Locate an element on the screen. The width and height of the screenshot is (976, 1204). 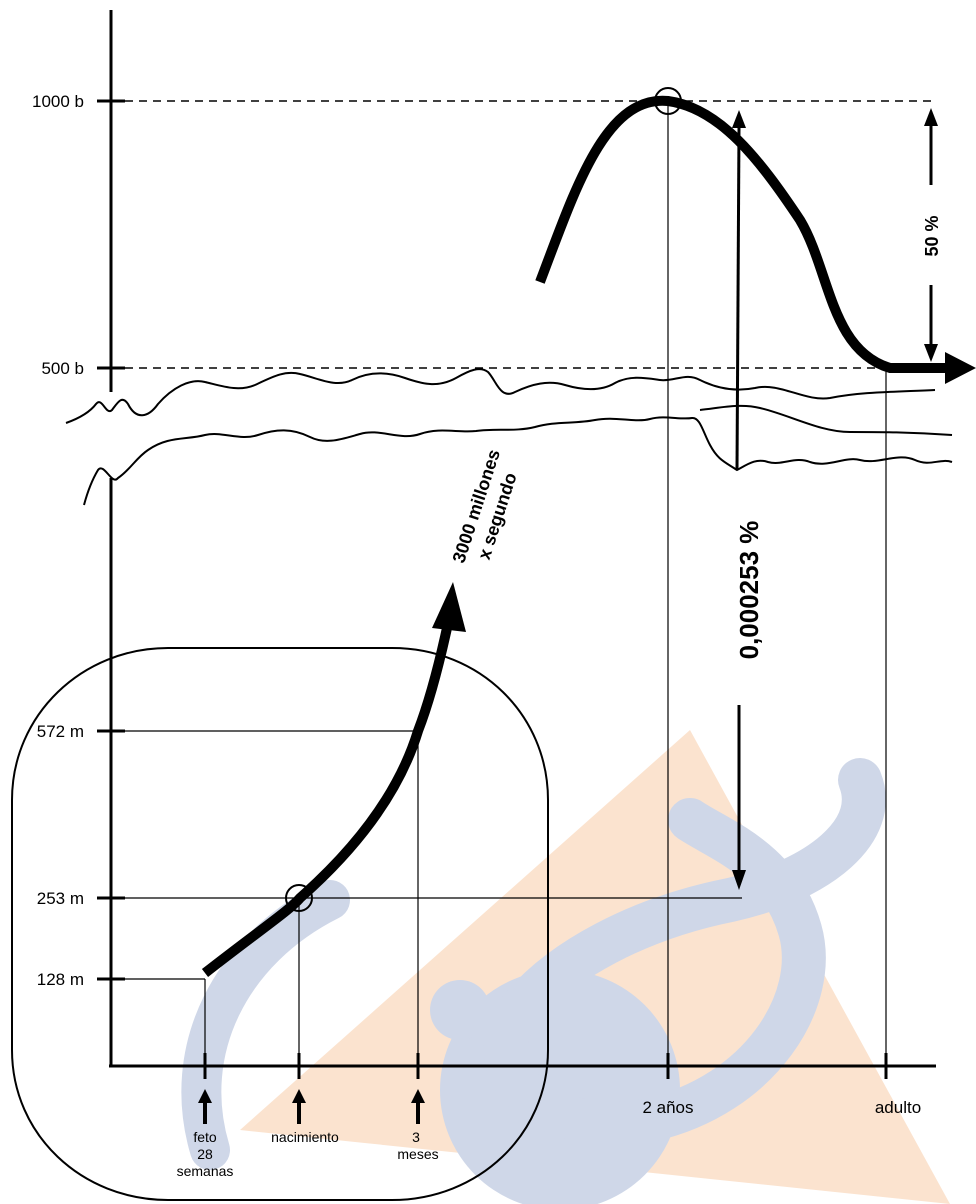
logo-dot is located at coordinates (460, 1010).